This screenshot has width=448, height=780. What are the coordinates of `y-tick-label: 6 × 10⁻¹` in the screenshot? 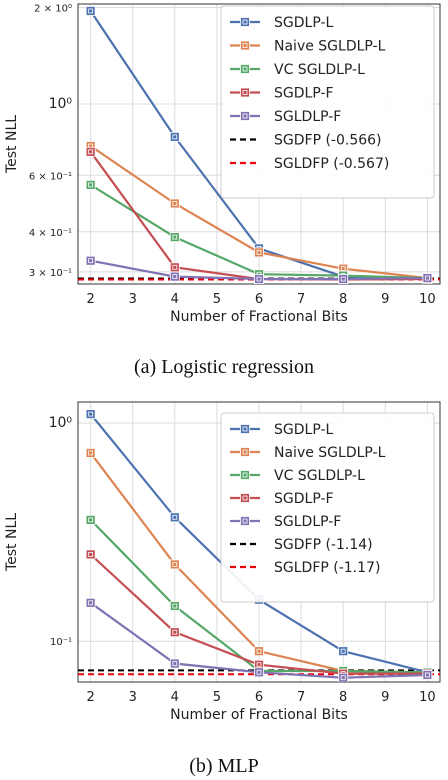 It's located at (50, 176).